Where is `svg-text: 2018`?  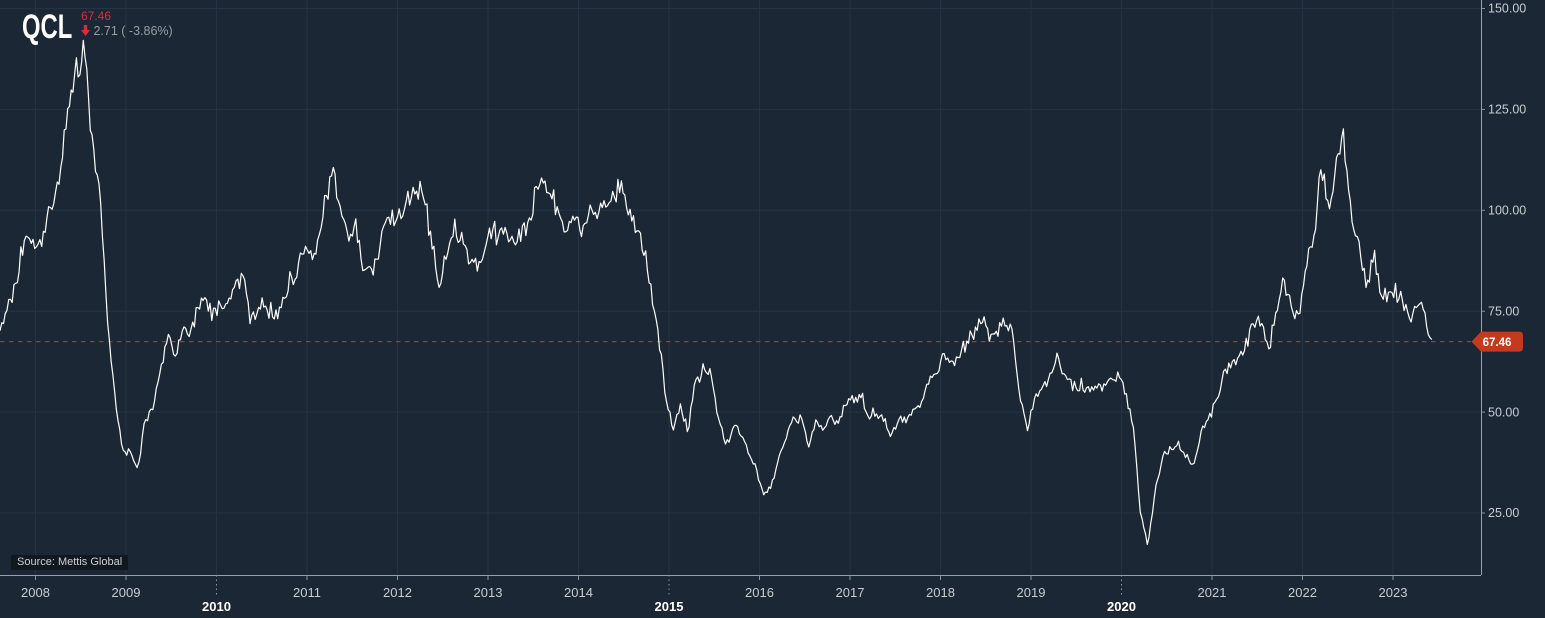 svg-text: 2018 is located at coordinates (940, 592).